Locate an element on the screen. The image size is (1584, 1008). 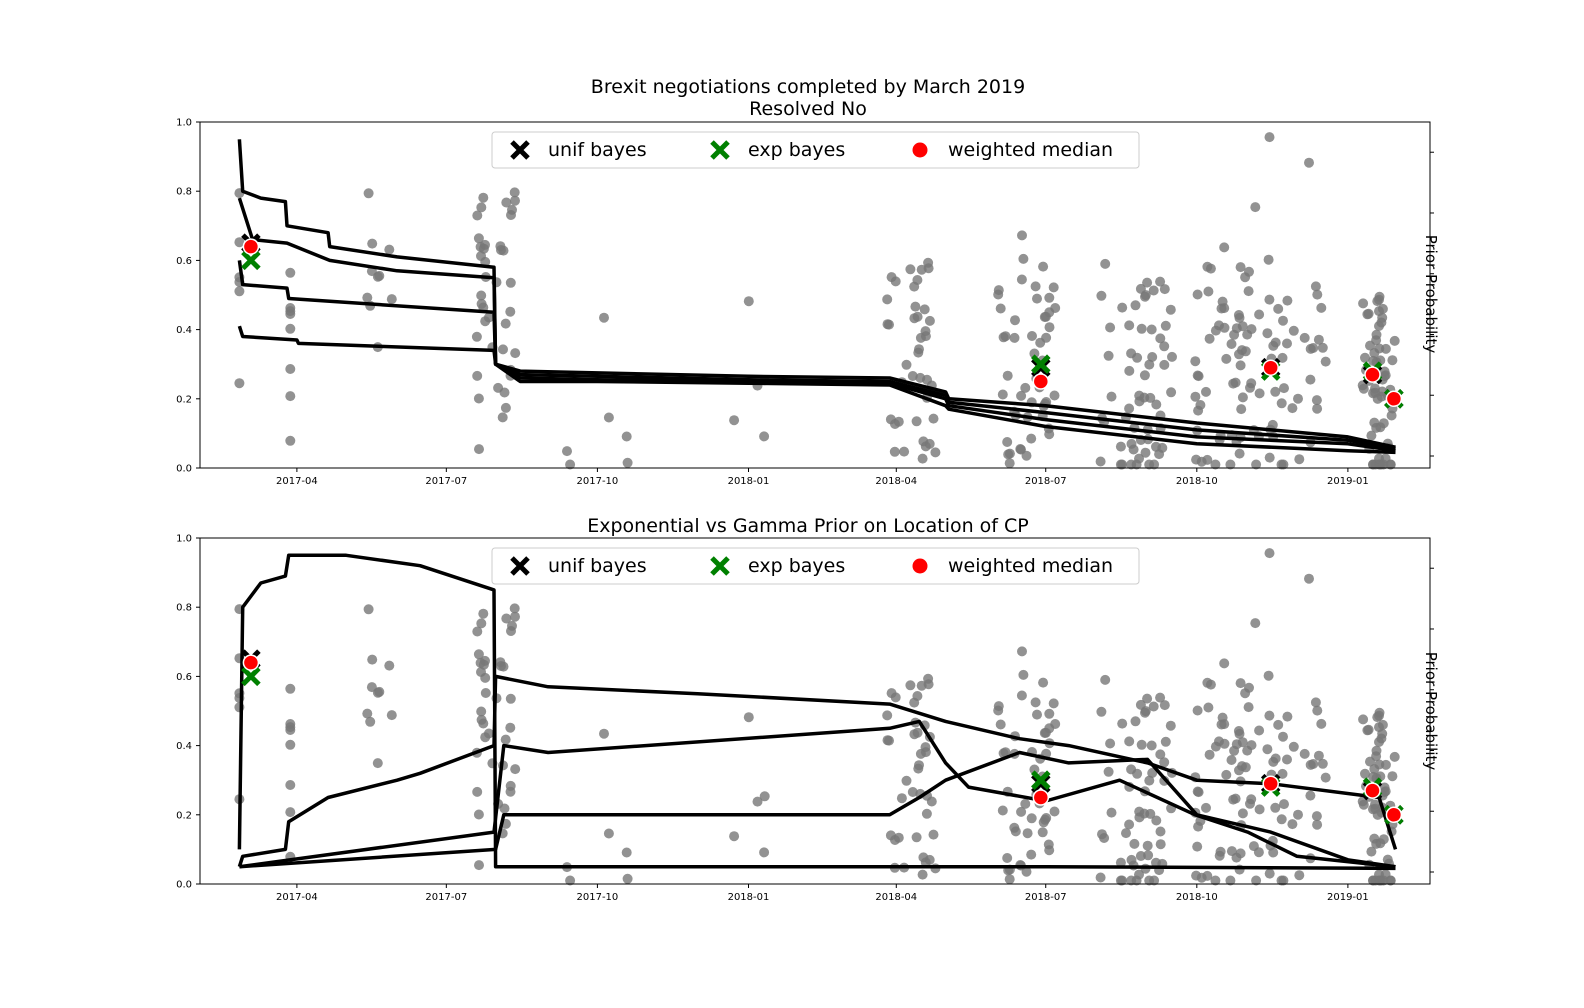
x-tick-label: 2018-10 is located at coordinates (1197, 481).